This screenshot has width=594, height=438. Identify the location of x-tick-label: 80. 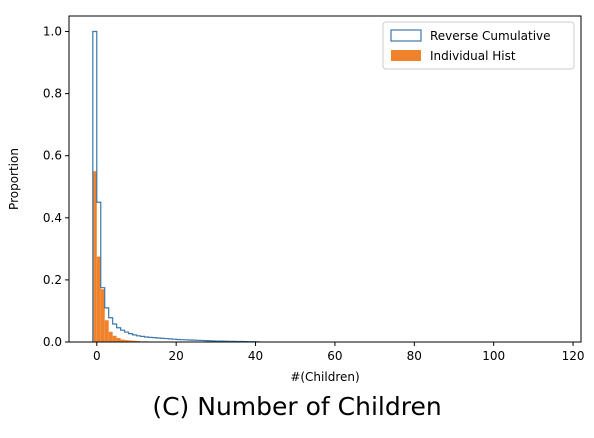
(414, 356).